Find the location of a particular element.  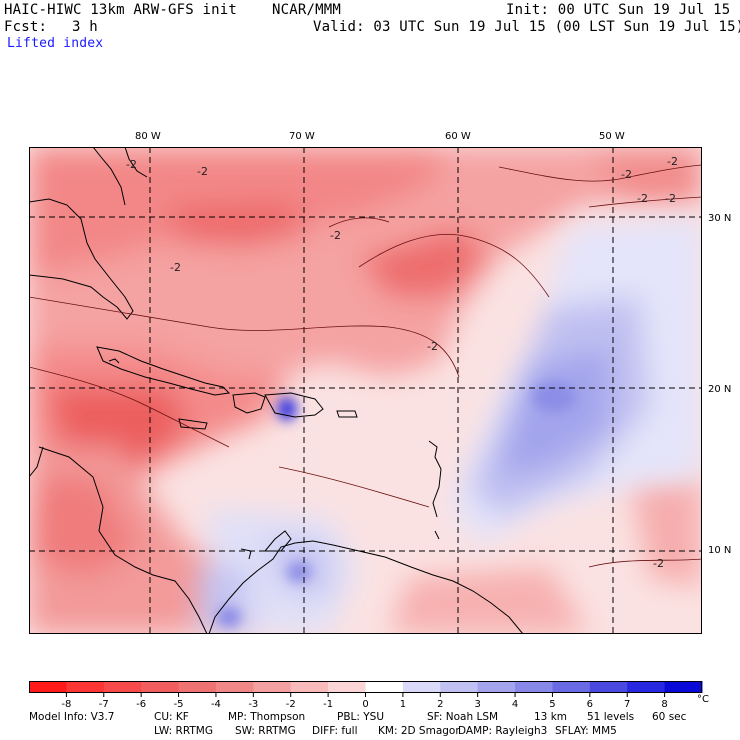

model-info-item: CU: KF is located at coordinates (171, 717).